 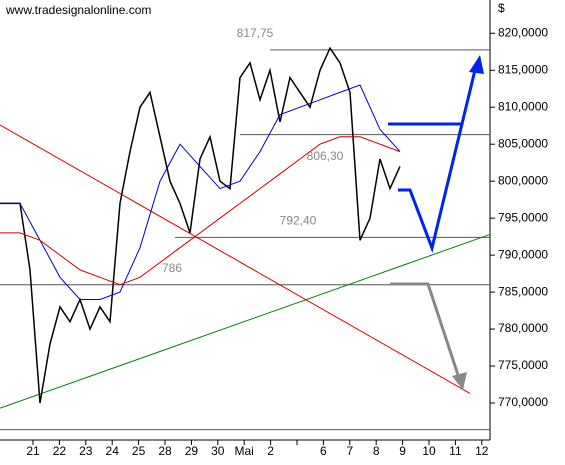 I want to click on x-tick-label: 2, so click(x=270, y=451).